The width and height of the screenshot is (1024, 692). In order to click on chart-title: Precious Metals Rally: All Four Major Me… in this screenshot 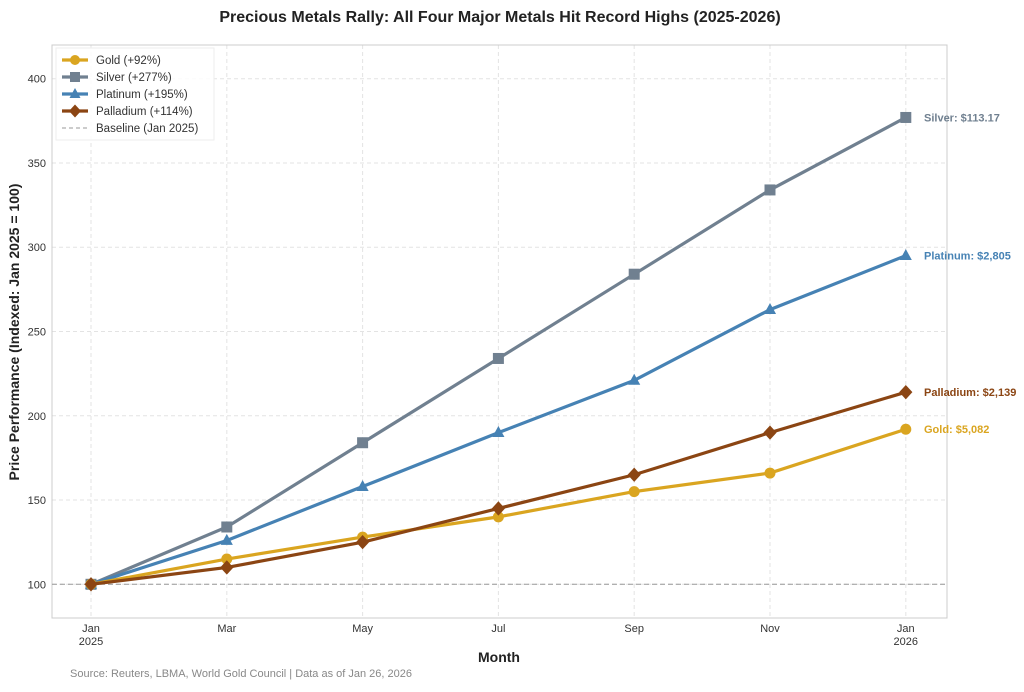, I will do `click(499, 17)`.